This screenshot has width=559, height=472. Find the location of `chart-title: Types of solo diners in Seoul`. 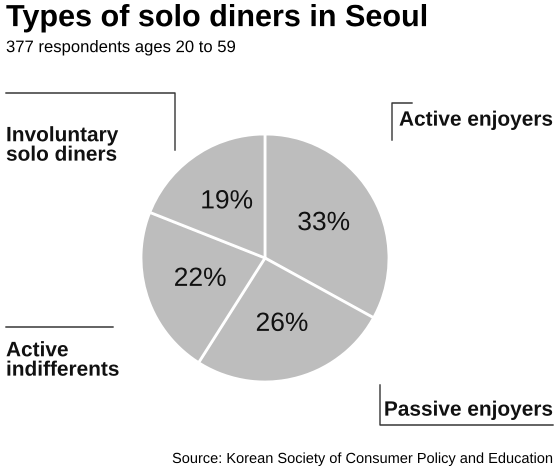

chart-title: Types of solo diners in Seoul is located at coordinates (216, 18).